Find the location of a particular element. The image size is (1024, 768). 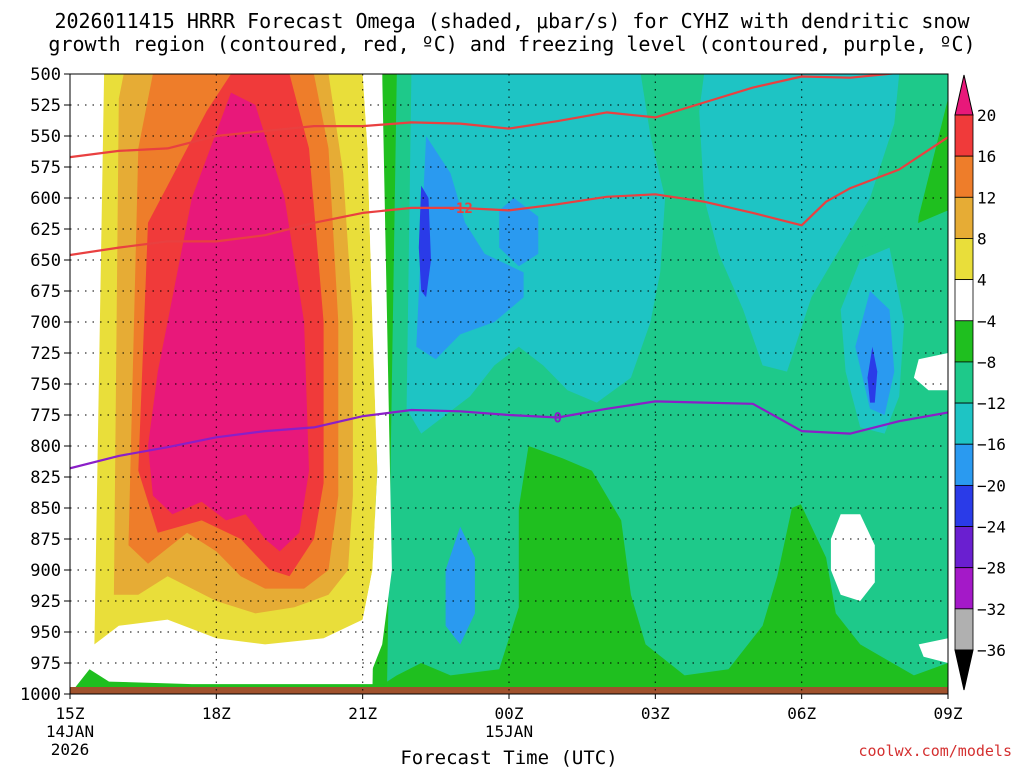

colorbar-label: 20 is located at coordinates (986, 115).